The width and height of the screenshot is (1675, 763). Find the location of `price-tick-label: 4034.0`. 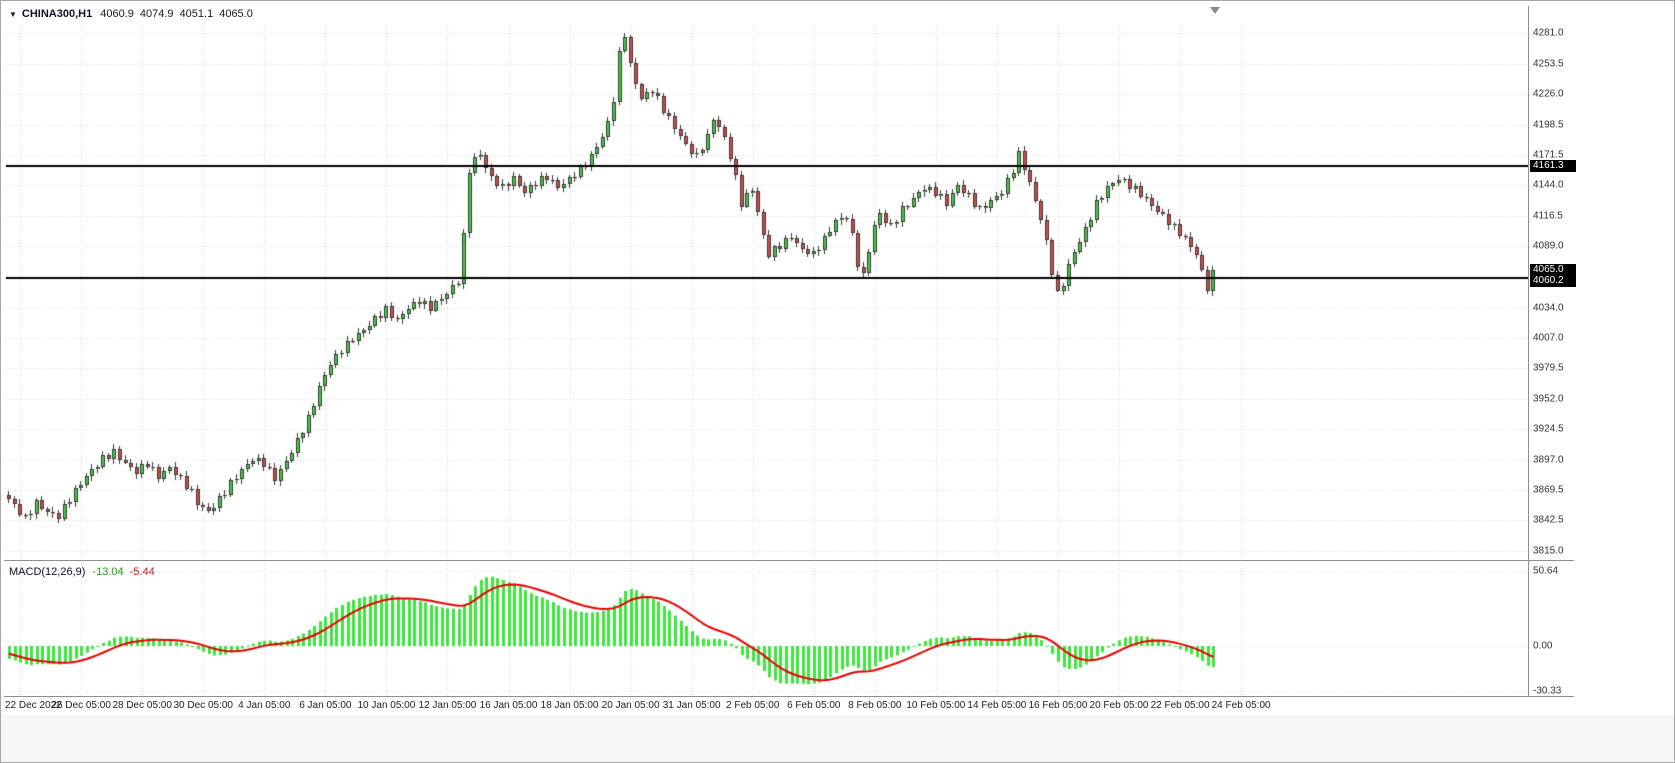

price-tick-label: 4034.0 is located at coordinates (1548, 308).